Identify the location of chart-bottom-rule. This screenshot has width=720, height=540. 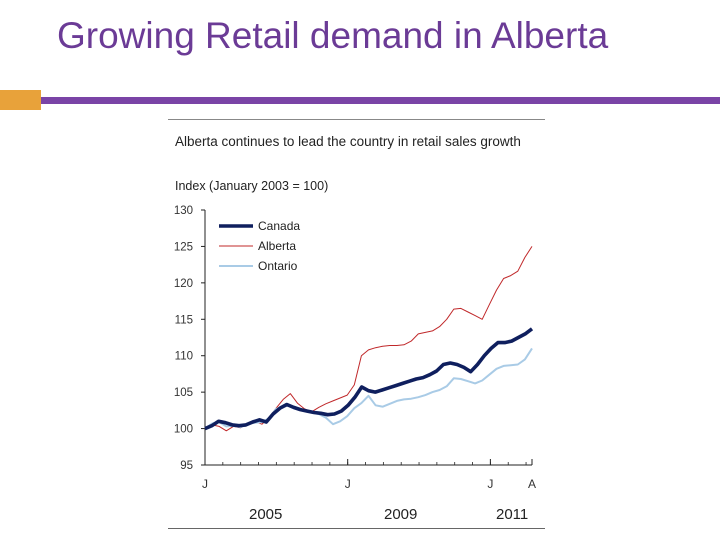
(356, 528).